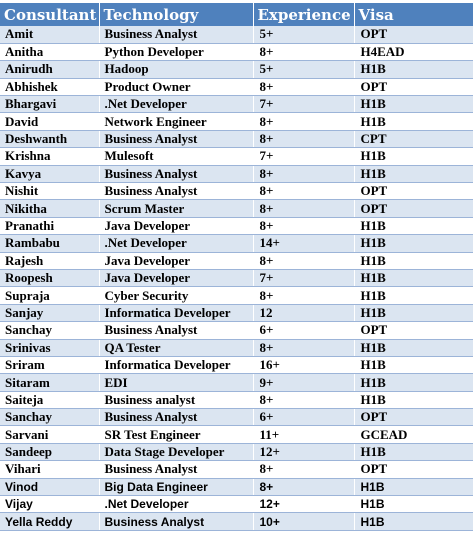 Image resolution: width=474 pixels, height=540 pixels. What do you see at coordinates (50, 226) in the screenshot?
I see `consultant-name-cell: Pranathi` at bounding box center [50, 226].